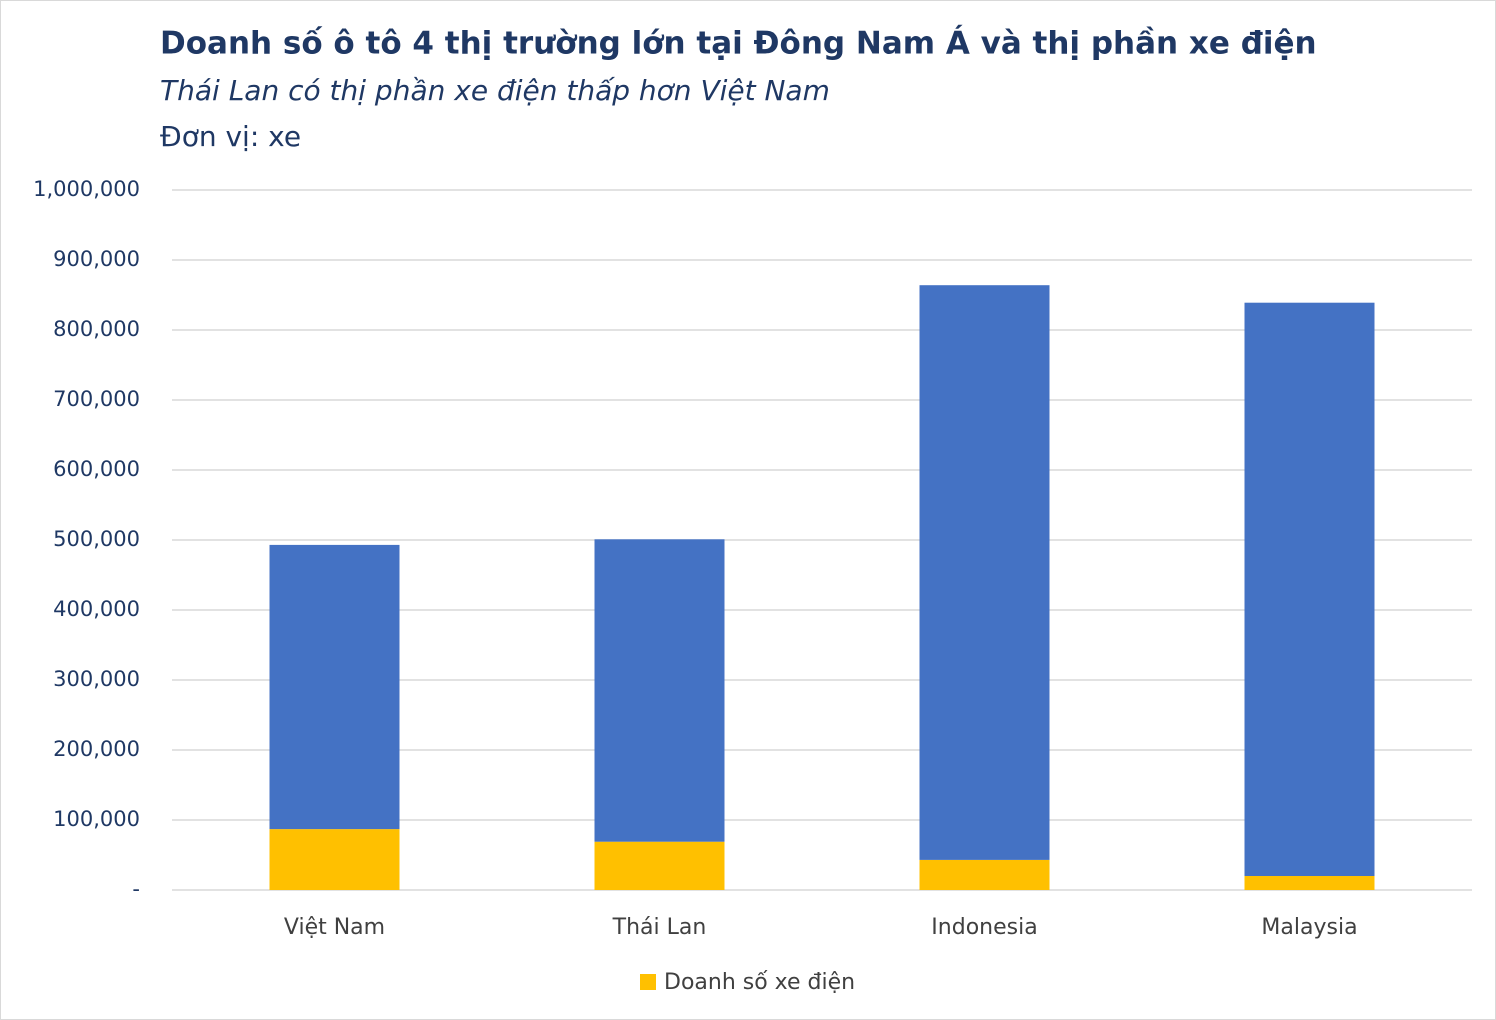 The image size is (1496, 1020). Describe the element at coordinates (86, 189) in the screenshot. I see `y-tick-label: 1,000,000` at that location.